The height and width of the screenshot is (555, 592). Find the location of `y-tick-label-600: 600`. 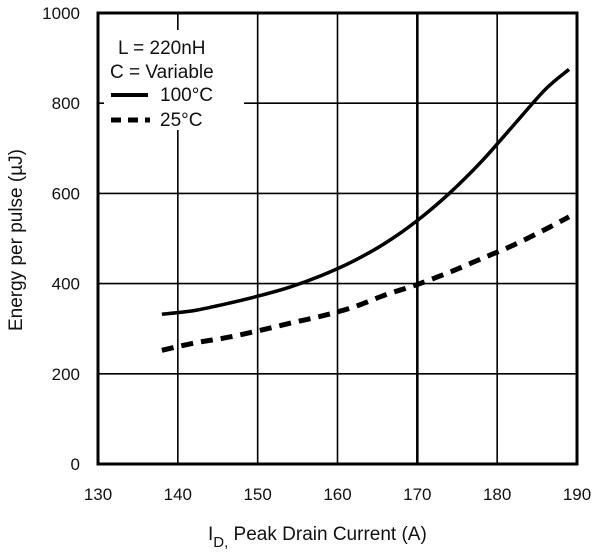

y-tick-label-600: 600 is located at coordinates (66, 193).